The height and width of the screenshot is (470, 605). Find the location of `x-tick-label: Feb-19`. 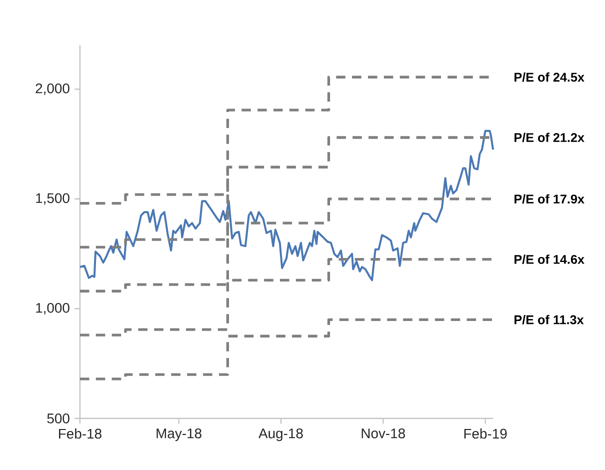

x-tick-label: Feb-19 is located at coordinates (485, 433).